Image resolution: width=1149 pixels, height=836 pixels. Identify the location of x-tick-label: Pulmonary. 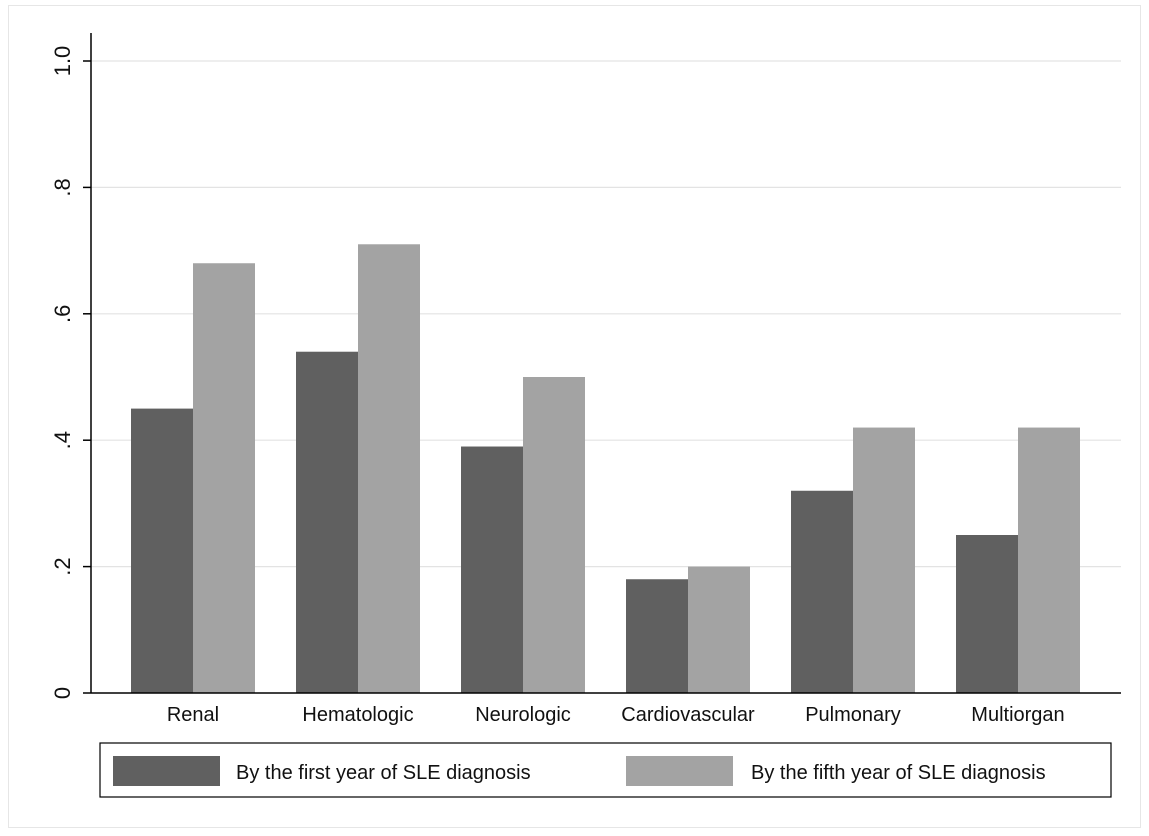
(853, 715).